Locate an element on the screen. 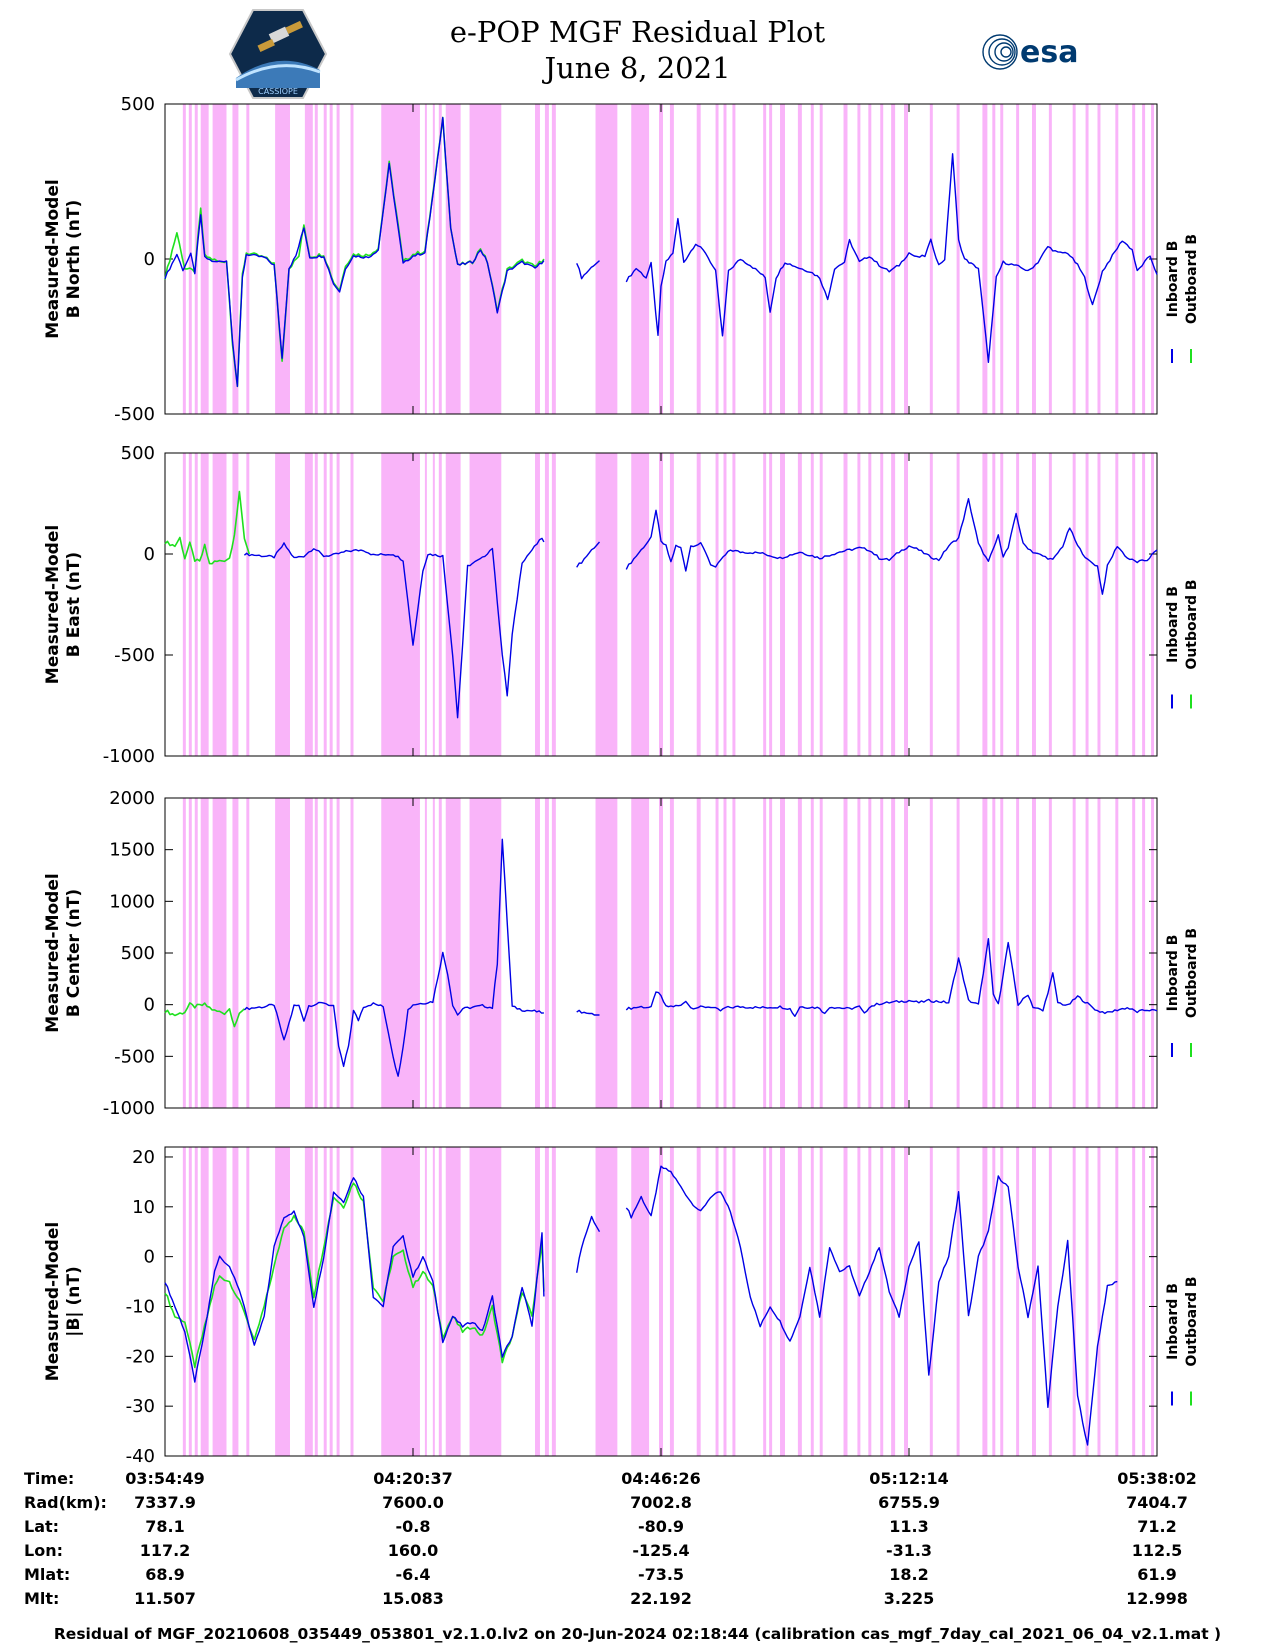  inboard-series is located at coordinates (394, 628).